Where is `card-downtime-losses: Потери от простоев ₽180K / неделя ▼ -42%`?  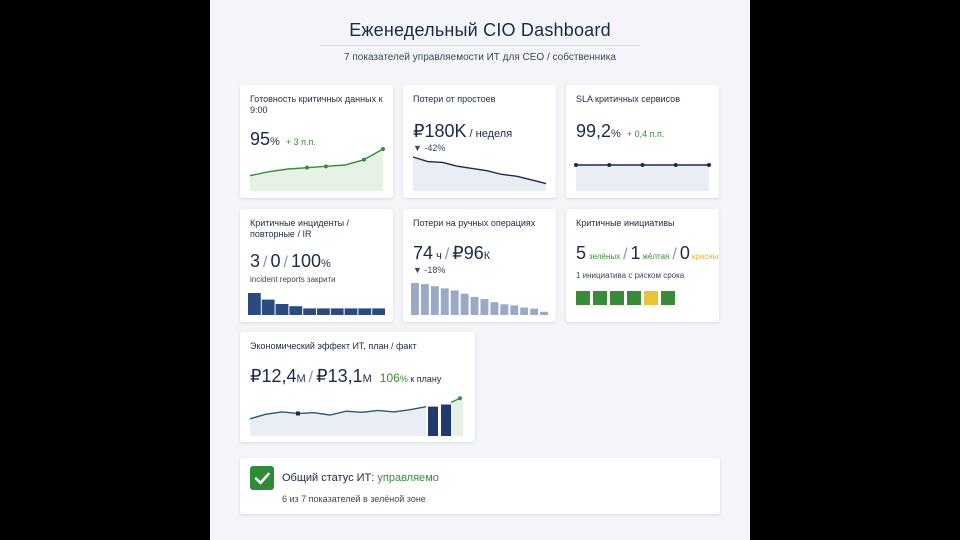
card-downtime-losses: Потери от простоев ₽180K / неделя ▼ -42% is located at coordinates (479, 141).